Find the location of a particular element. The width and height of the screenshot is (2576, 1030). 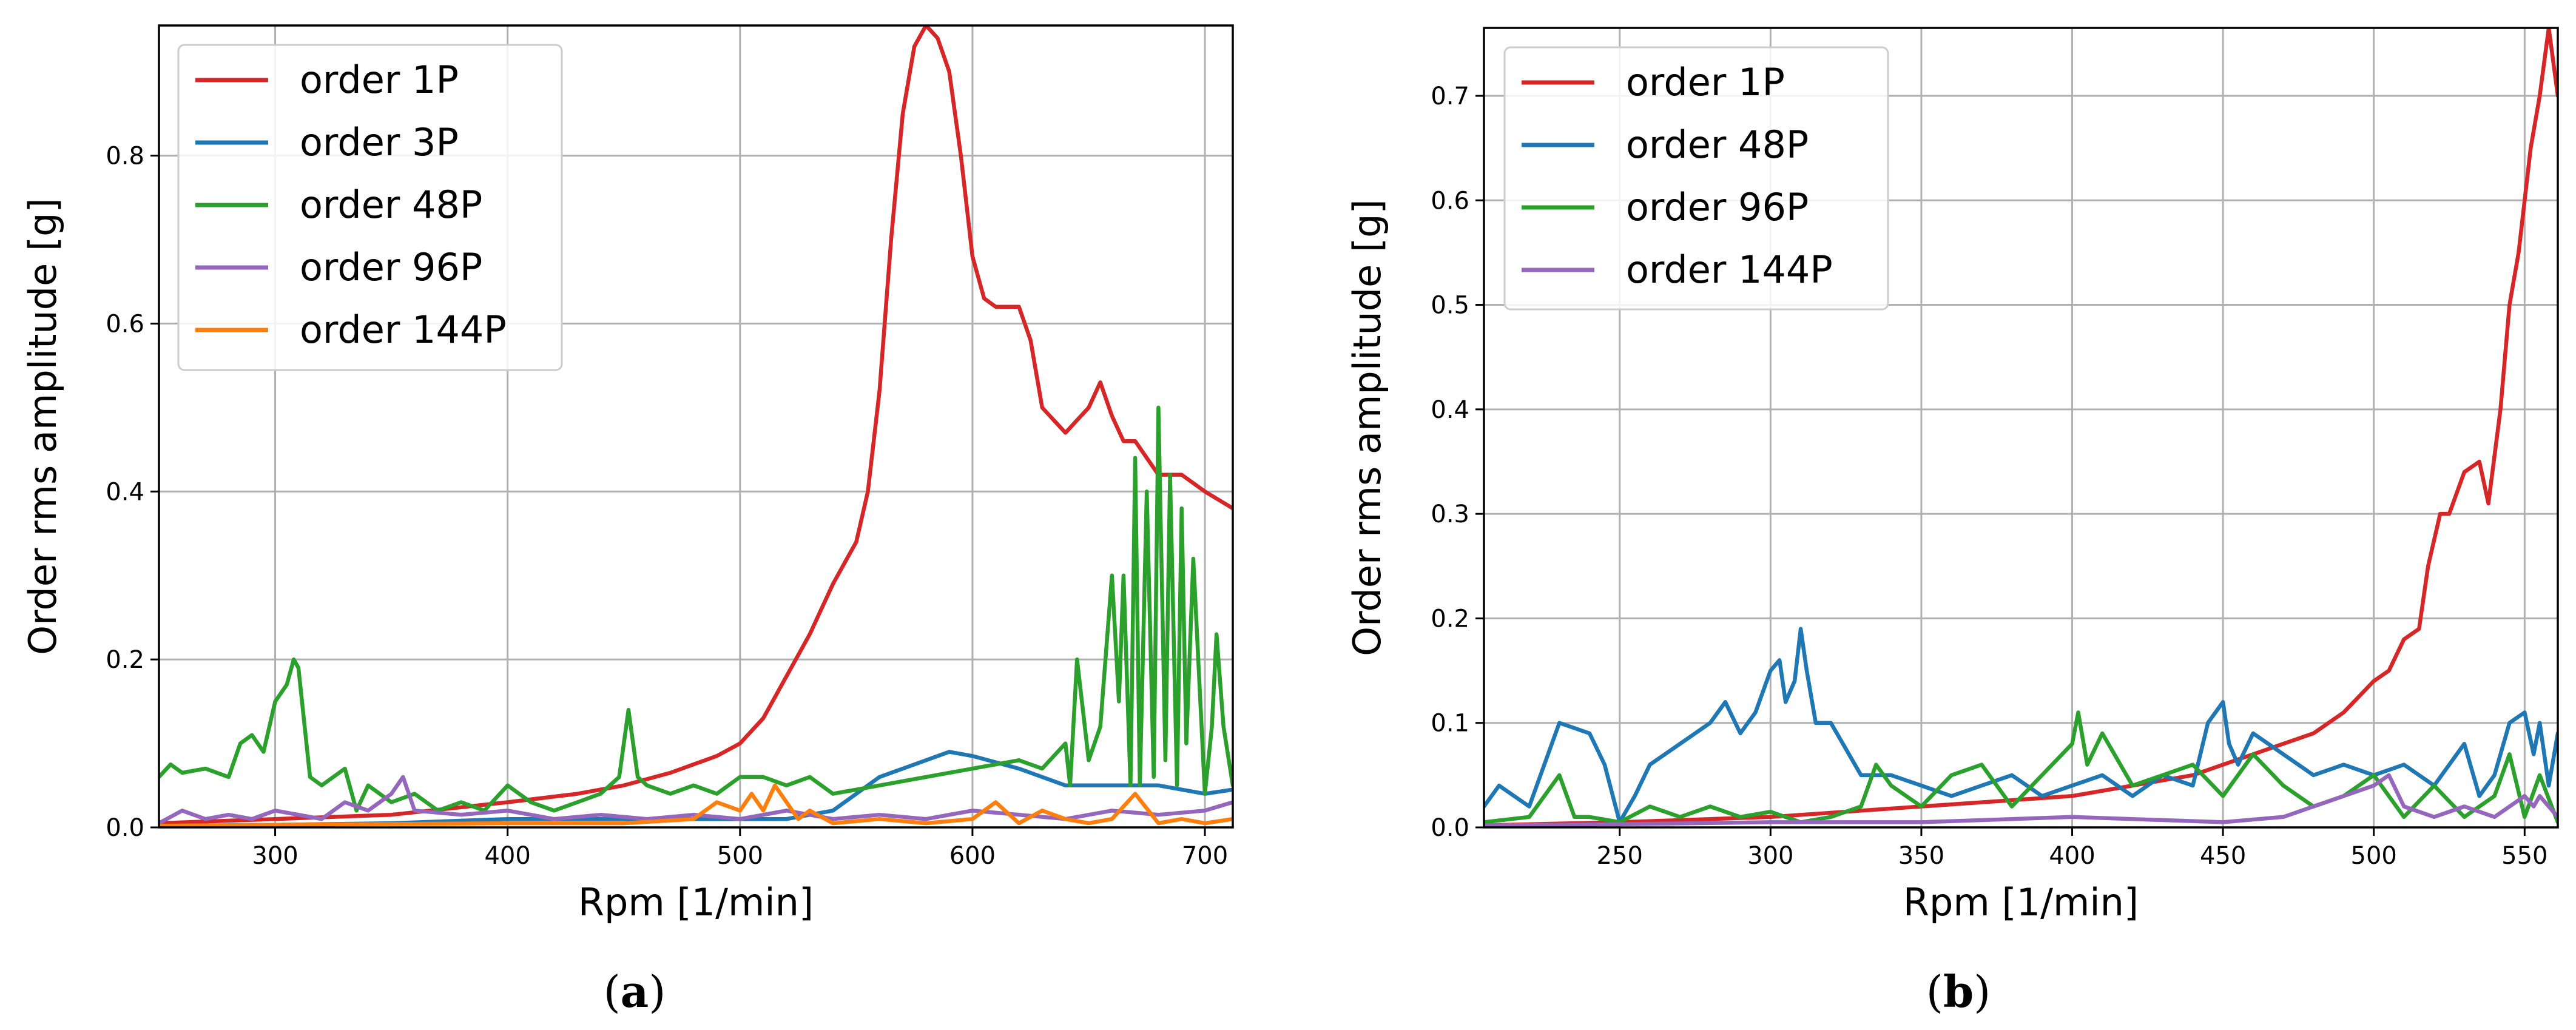

x-tick-label: 250 is located at coordinates (1620, 856).